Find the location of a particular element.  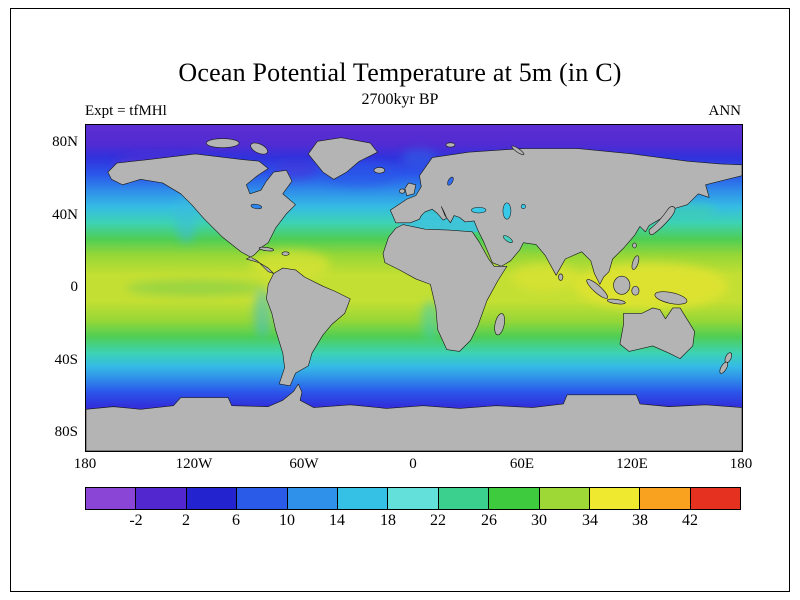

colorbar-tick-42: 42 is located at coordinates (690, 520).